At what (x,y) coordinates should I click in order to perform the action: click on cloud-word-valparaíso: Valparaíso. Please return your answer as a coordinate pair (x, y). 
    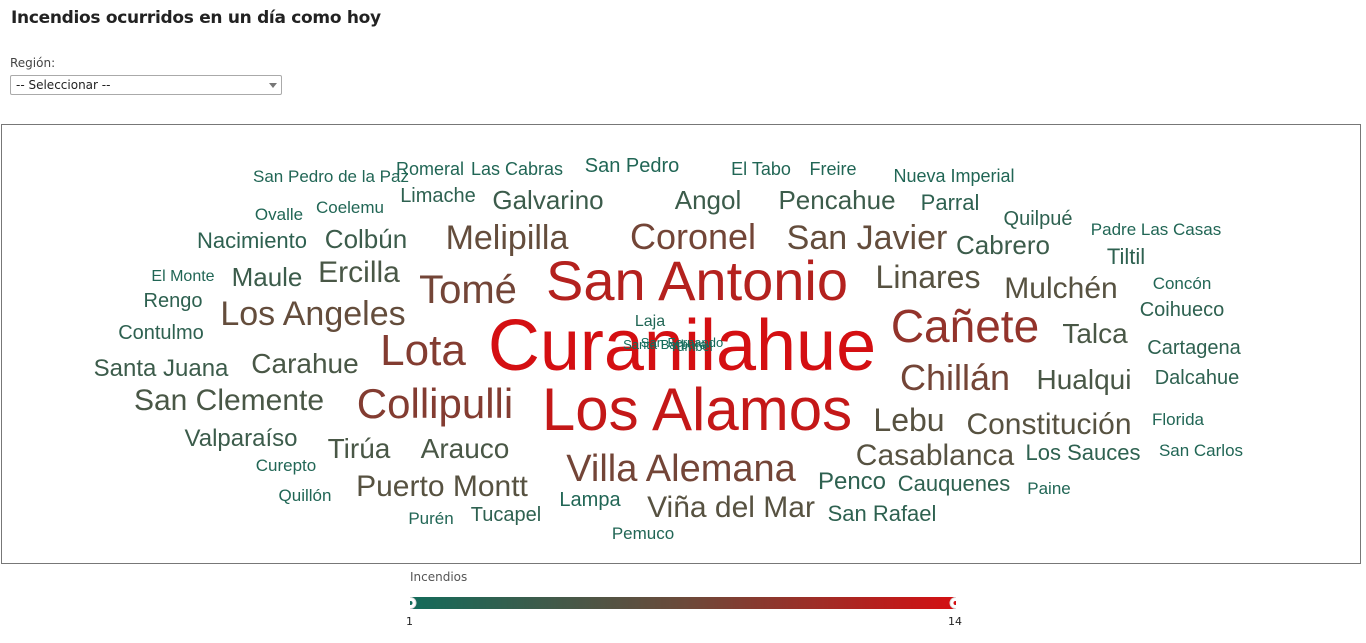
    Looking at the image, I should click on (241, 438).